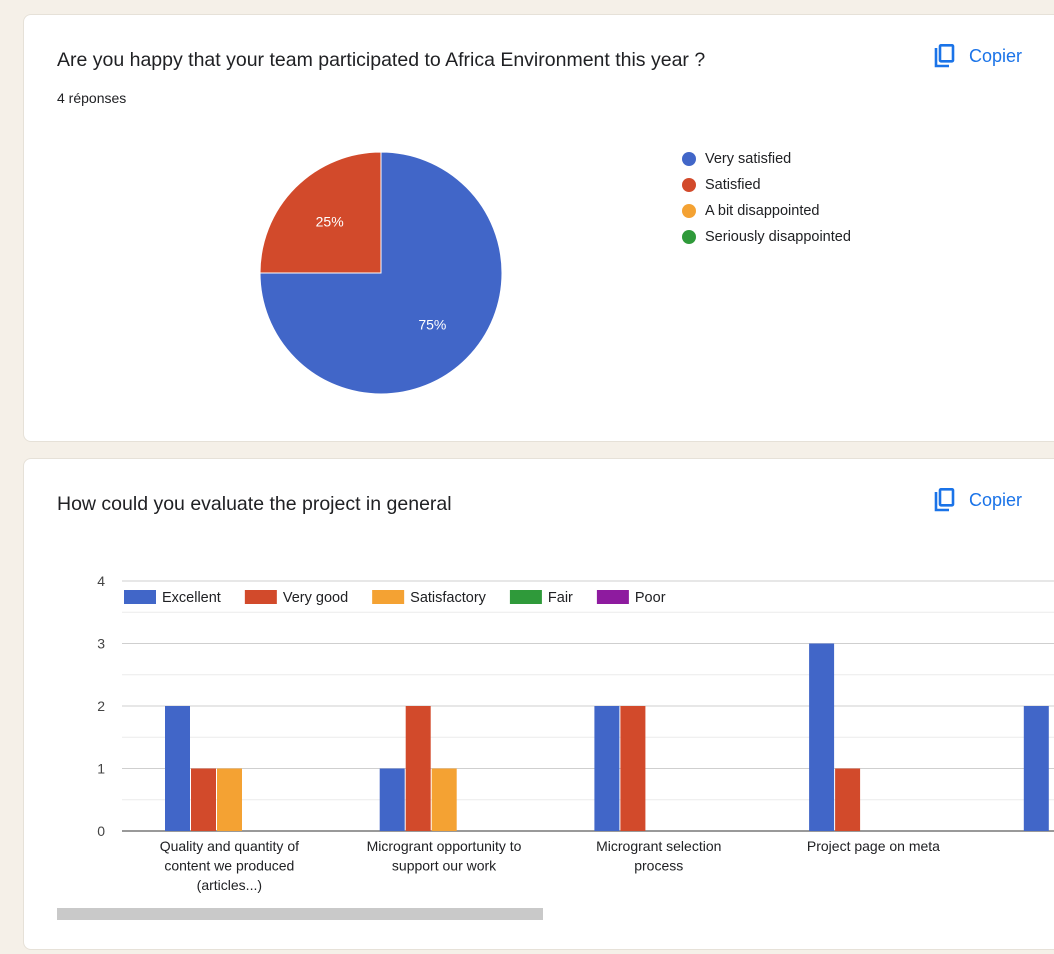 The width and height of the screenshot is (1054, 954). Describe the element at coordinates (330, 222) in the screenshot. I see `pie-slice-label: 25%` at that location.